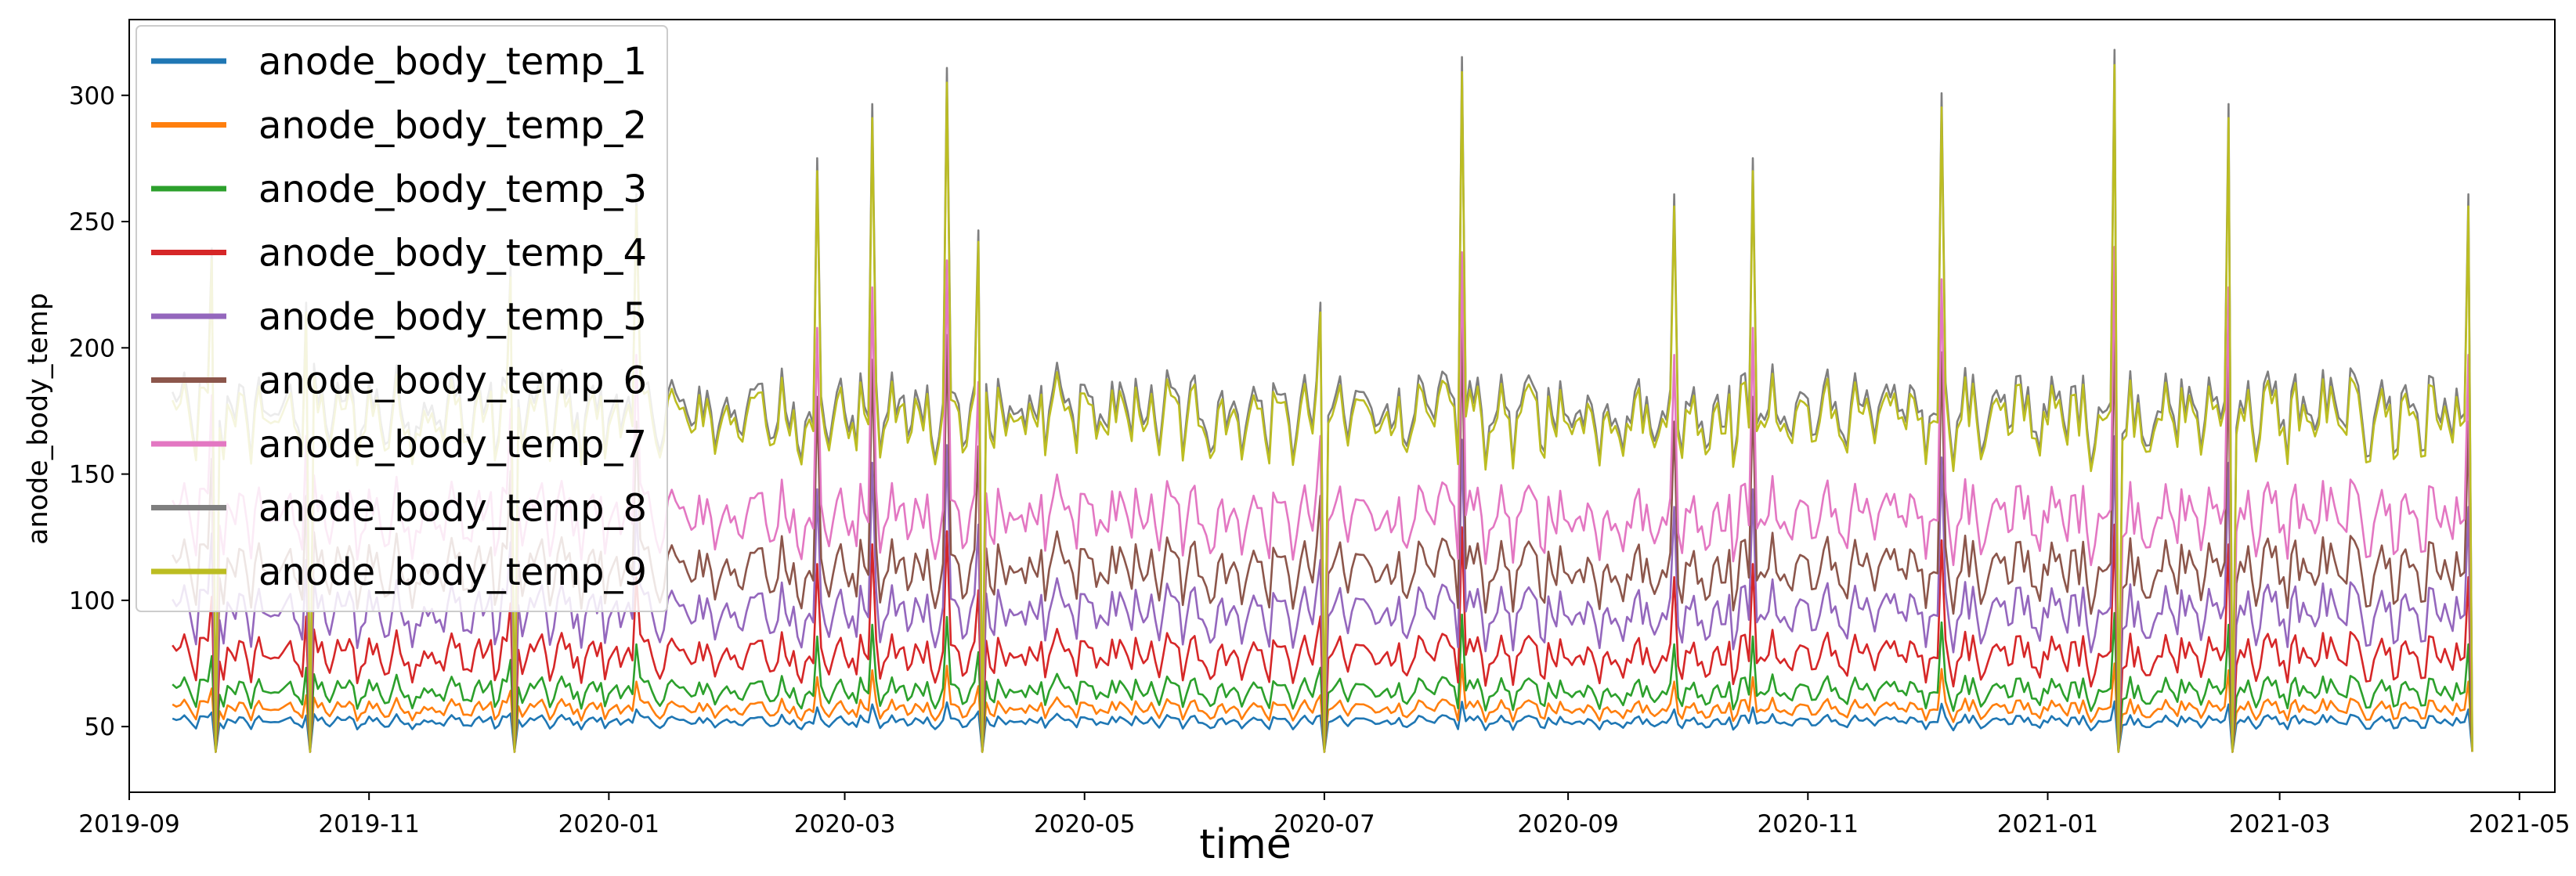  Describe the element at coordinates (2048, 824) in the screenshot. I see `x-tick-label: 2021-01` at that location.